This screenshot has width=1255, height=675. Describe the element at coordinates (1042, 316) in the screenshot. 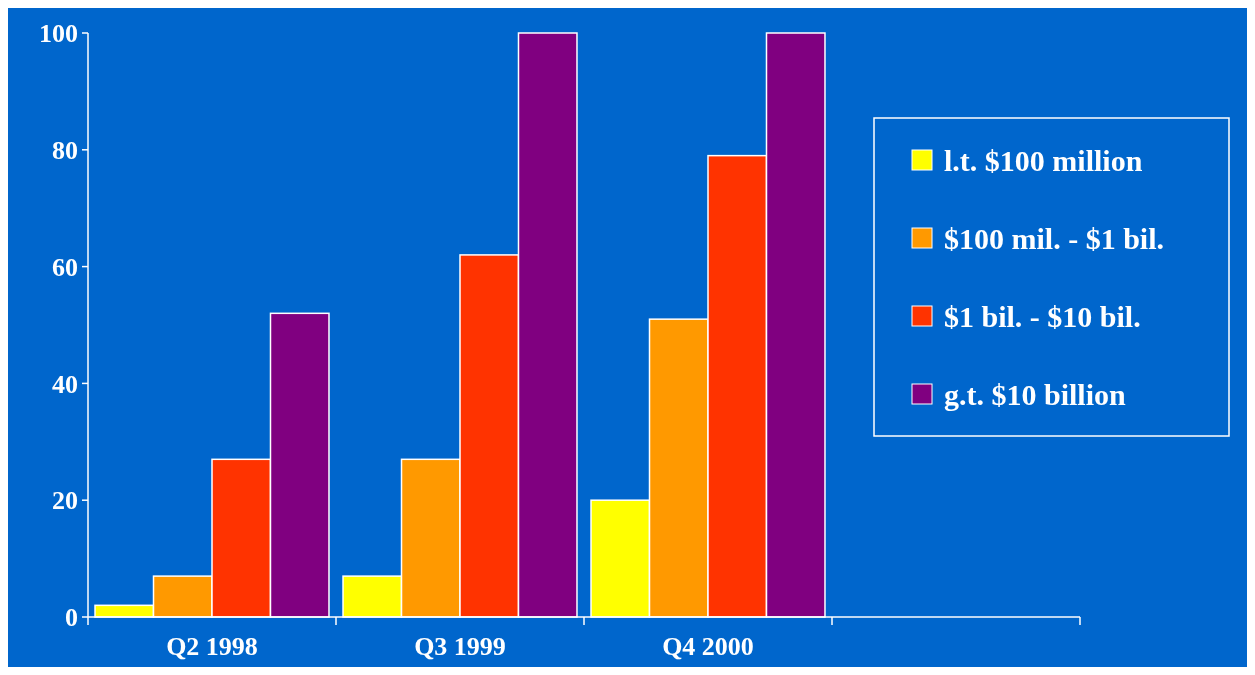

I see `legend-label: $1 bil. - $10 bil.` at that location.